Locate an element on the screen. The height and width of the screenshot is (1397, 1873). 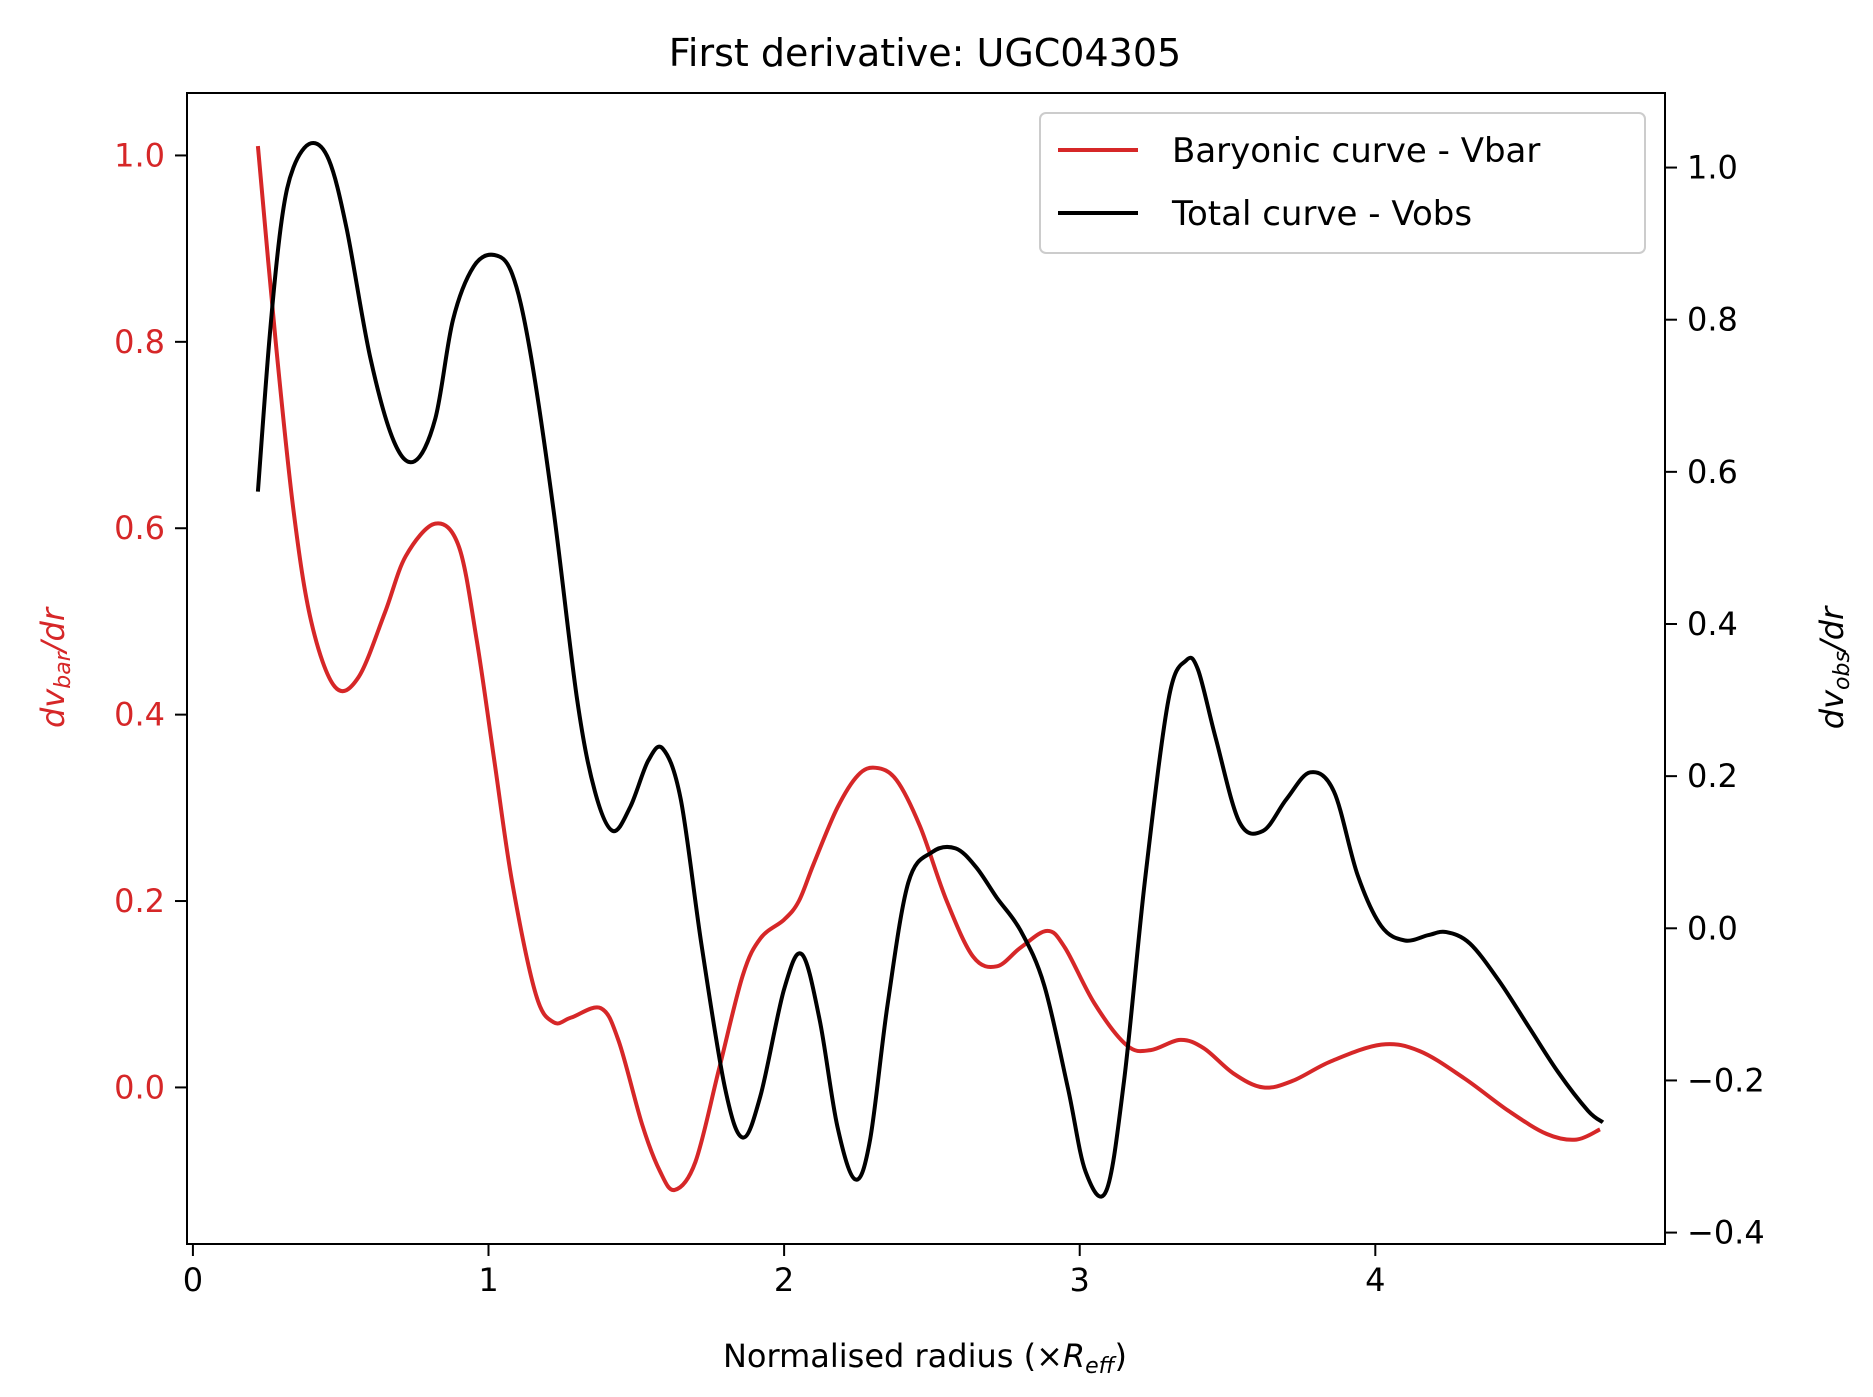
legend-box is located at coordinates (1342, 183).